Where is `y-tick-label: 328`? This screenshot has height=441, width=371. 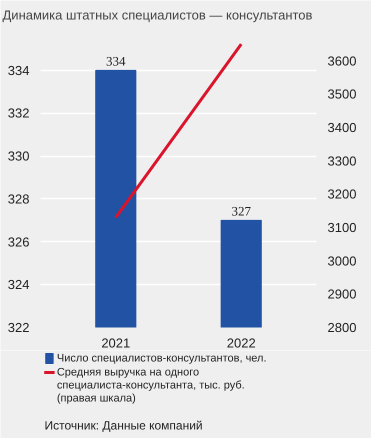
y-tick-label: 328 is located at coordinates (19, 198).